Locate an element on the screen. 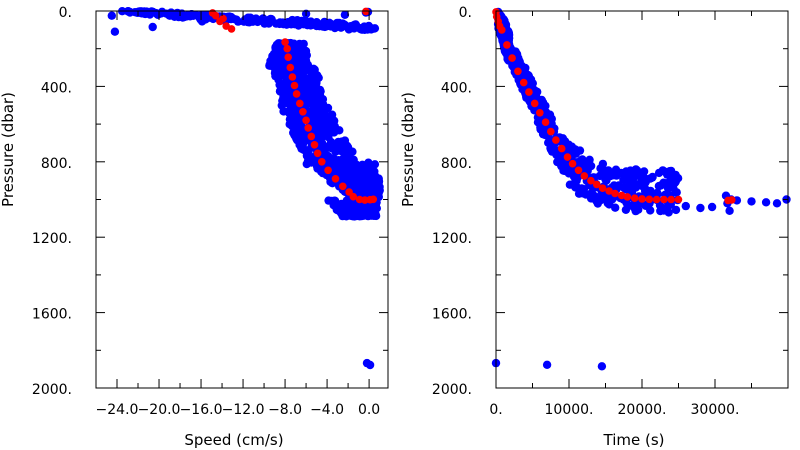 This screenshot has width=800, height=450. y-tick-label: 400. is located at coordinates (56, 88).